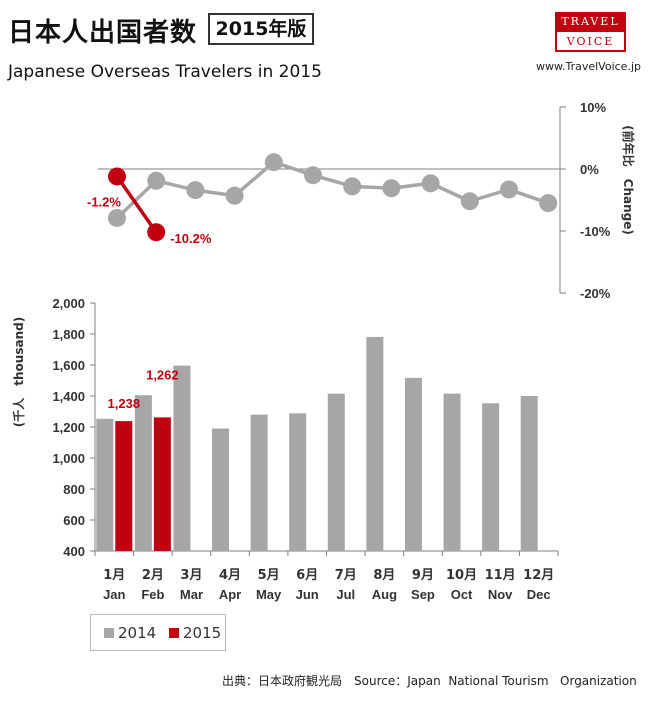 The image size is (655, 707). What do you see at coordinates (307, 594) in the screenshot?
I see `x-tick-label-en: Jun` at bounding box center [307, 594].